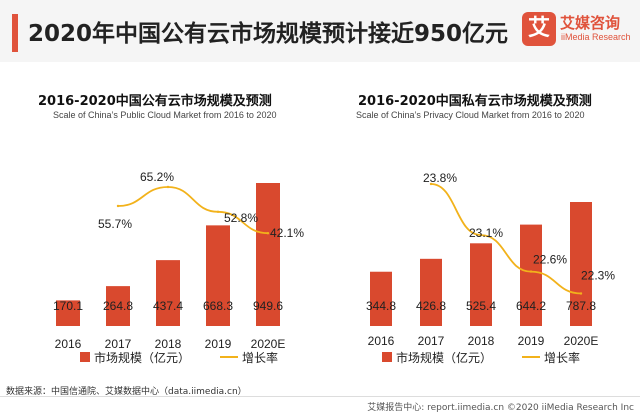  Describe the element at coordinates (268, 34) in the screenshot. I see `page-title: 2020年中国公有云市场规模预计接近950亿元` at that location.